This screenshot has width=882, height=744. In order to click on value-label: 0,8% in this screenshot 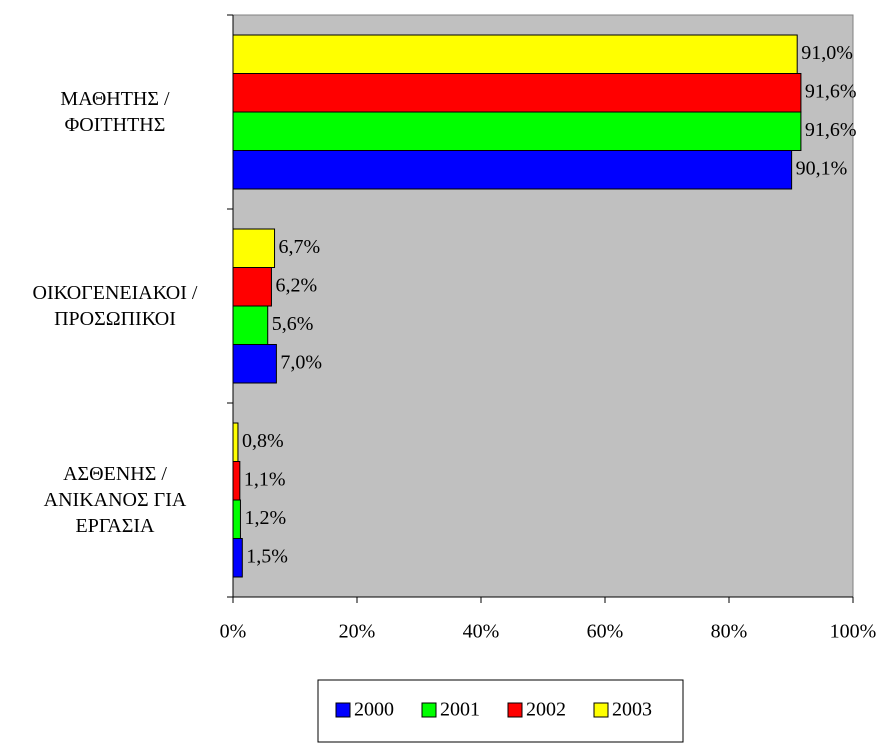, I will do `click(263, 441)`.